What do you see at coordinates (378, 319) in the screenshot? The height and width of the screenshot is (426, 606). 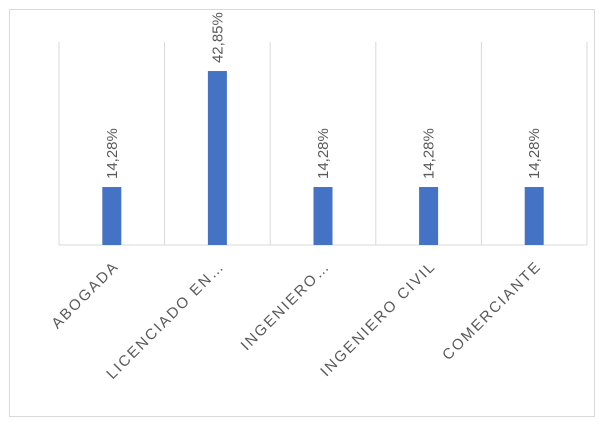 I see `category-label: INGENIERO CIVIL` at bounding box center [378, 319].